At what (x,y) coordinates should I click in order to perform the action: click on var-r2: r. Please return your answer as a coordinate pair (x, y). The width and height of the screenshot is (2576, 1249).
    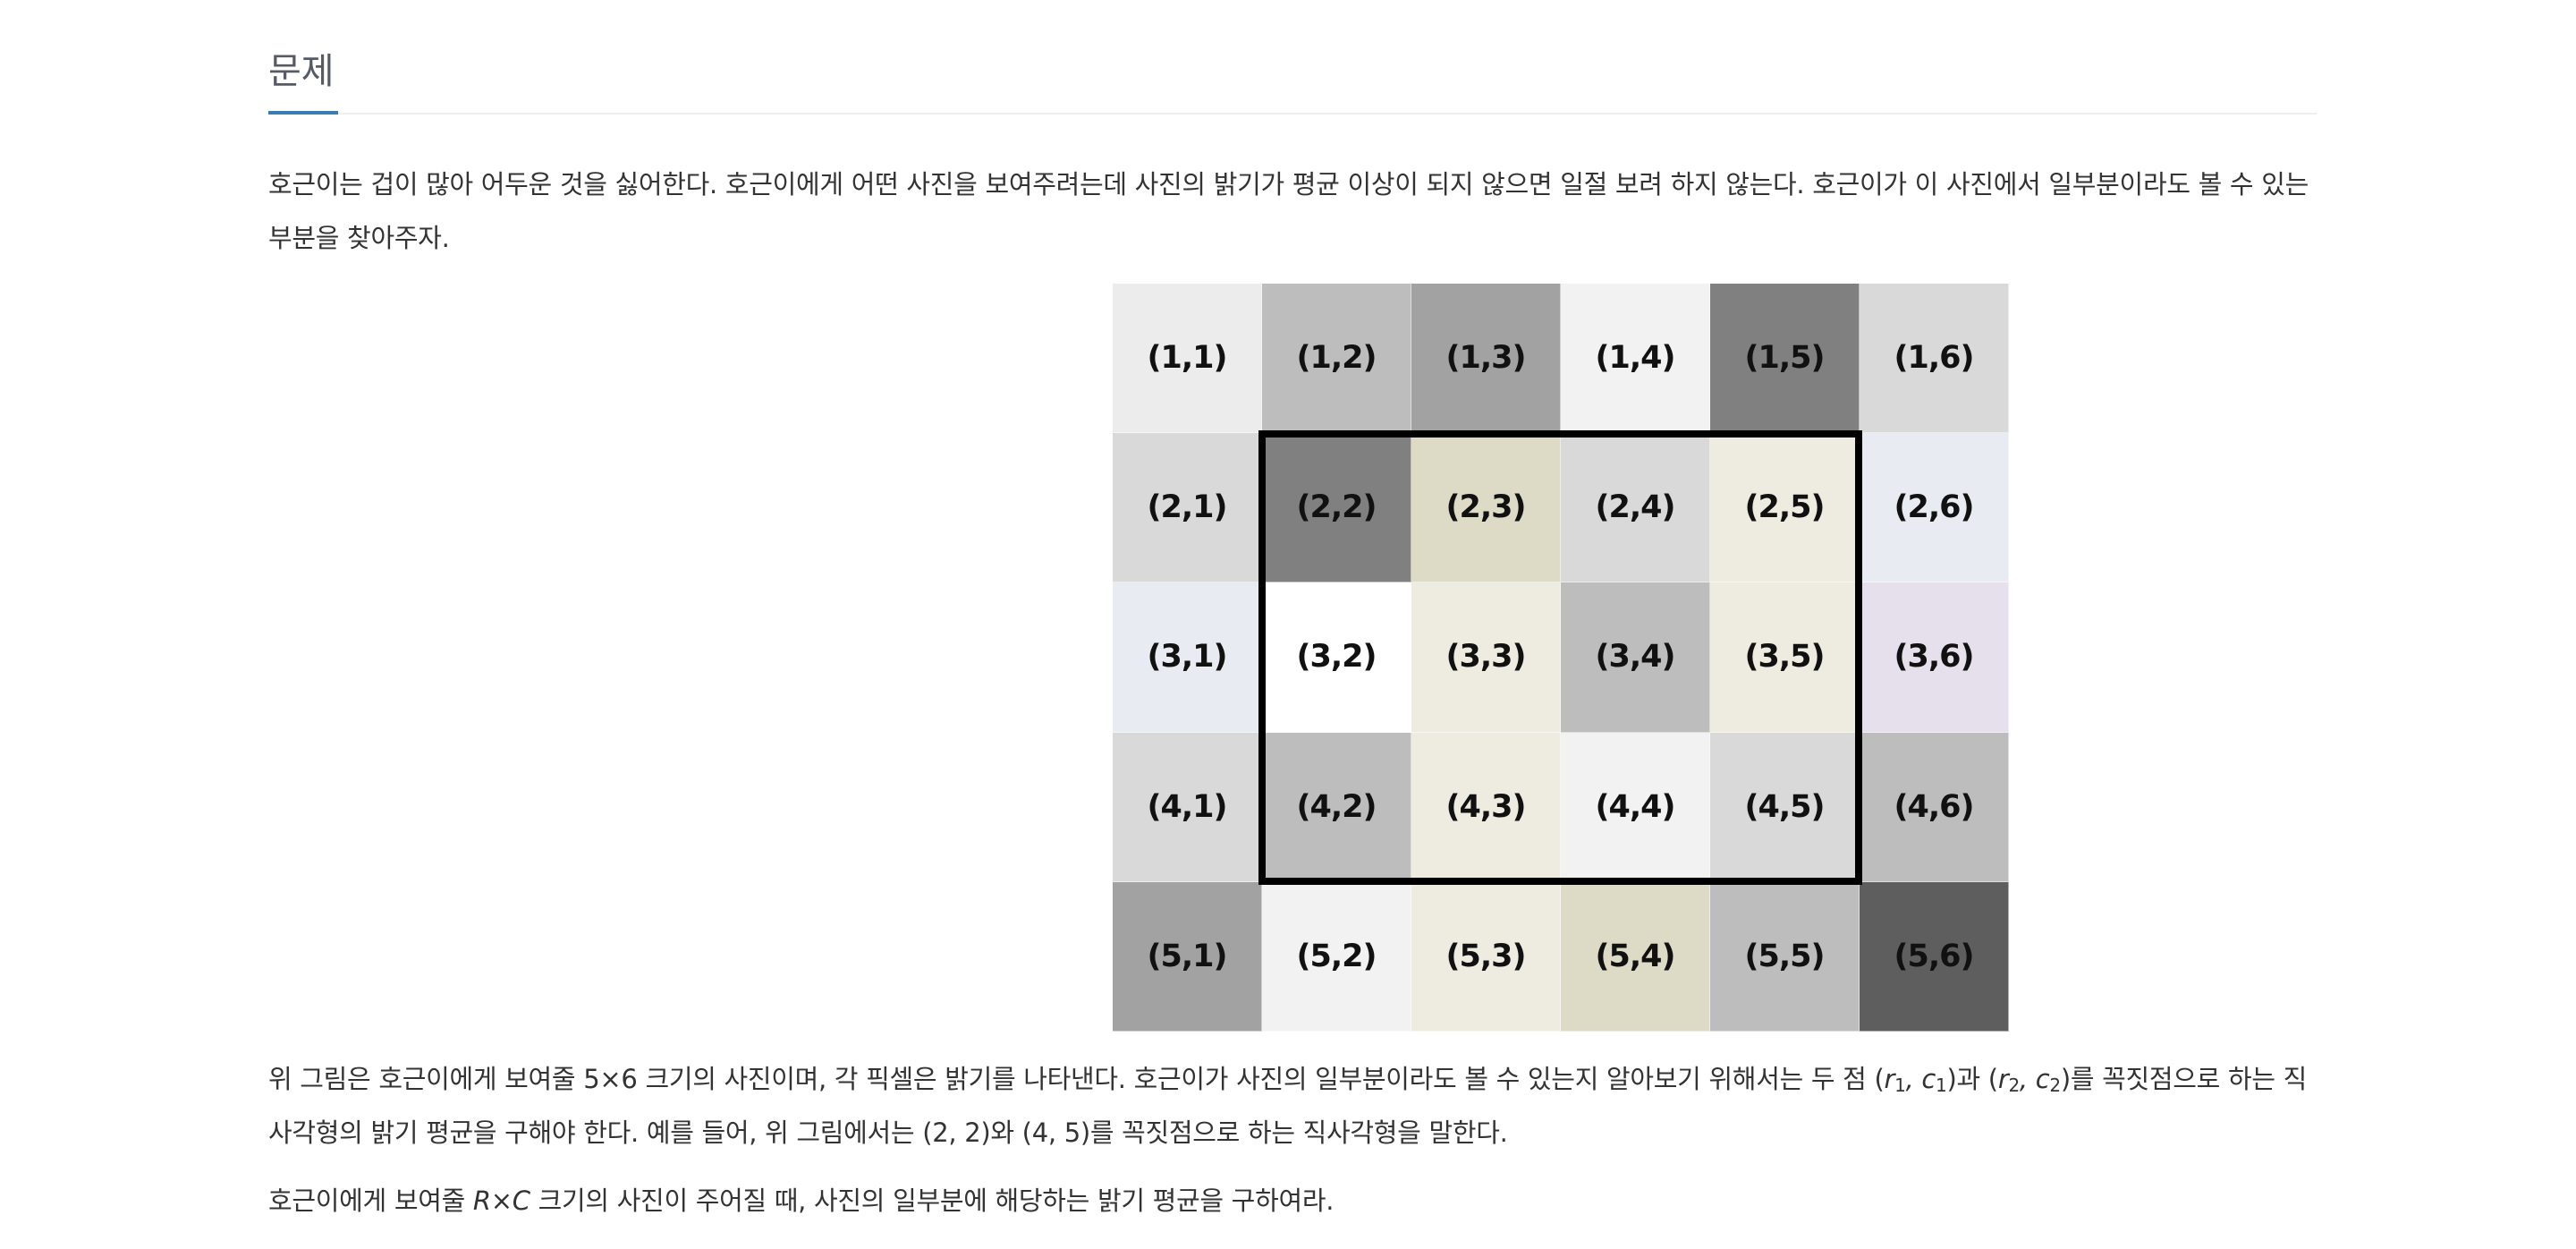
    Looking at the image, I should click on (2003, 1079).